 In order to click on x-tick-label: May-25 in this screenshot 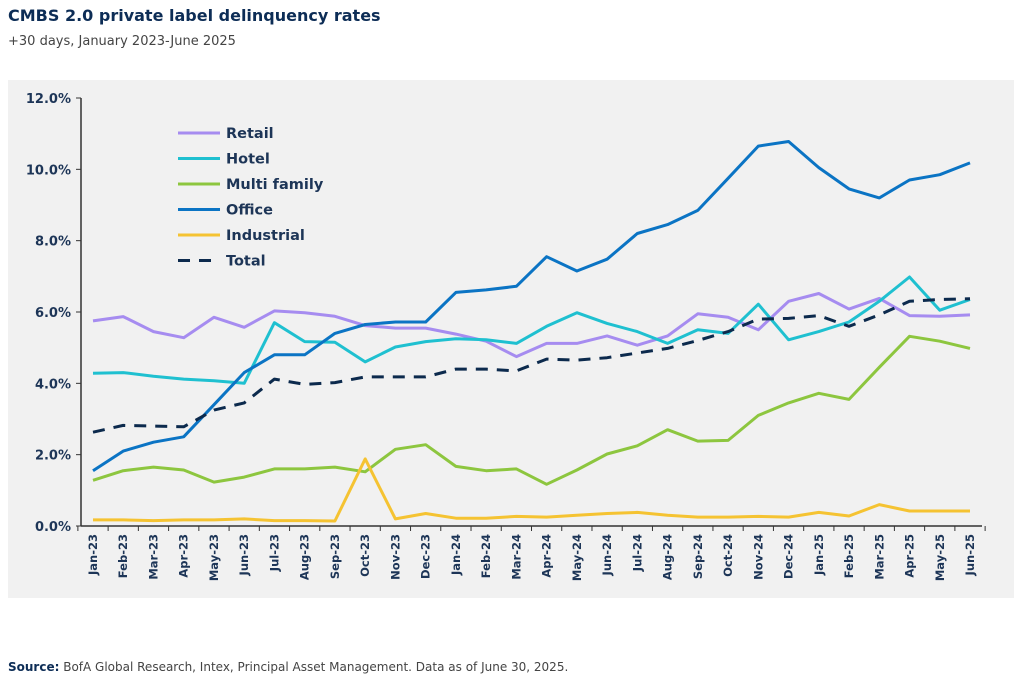, I will do `click(940, 557)`.